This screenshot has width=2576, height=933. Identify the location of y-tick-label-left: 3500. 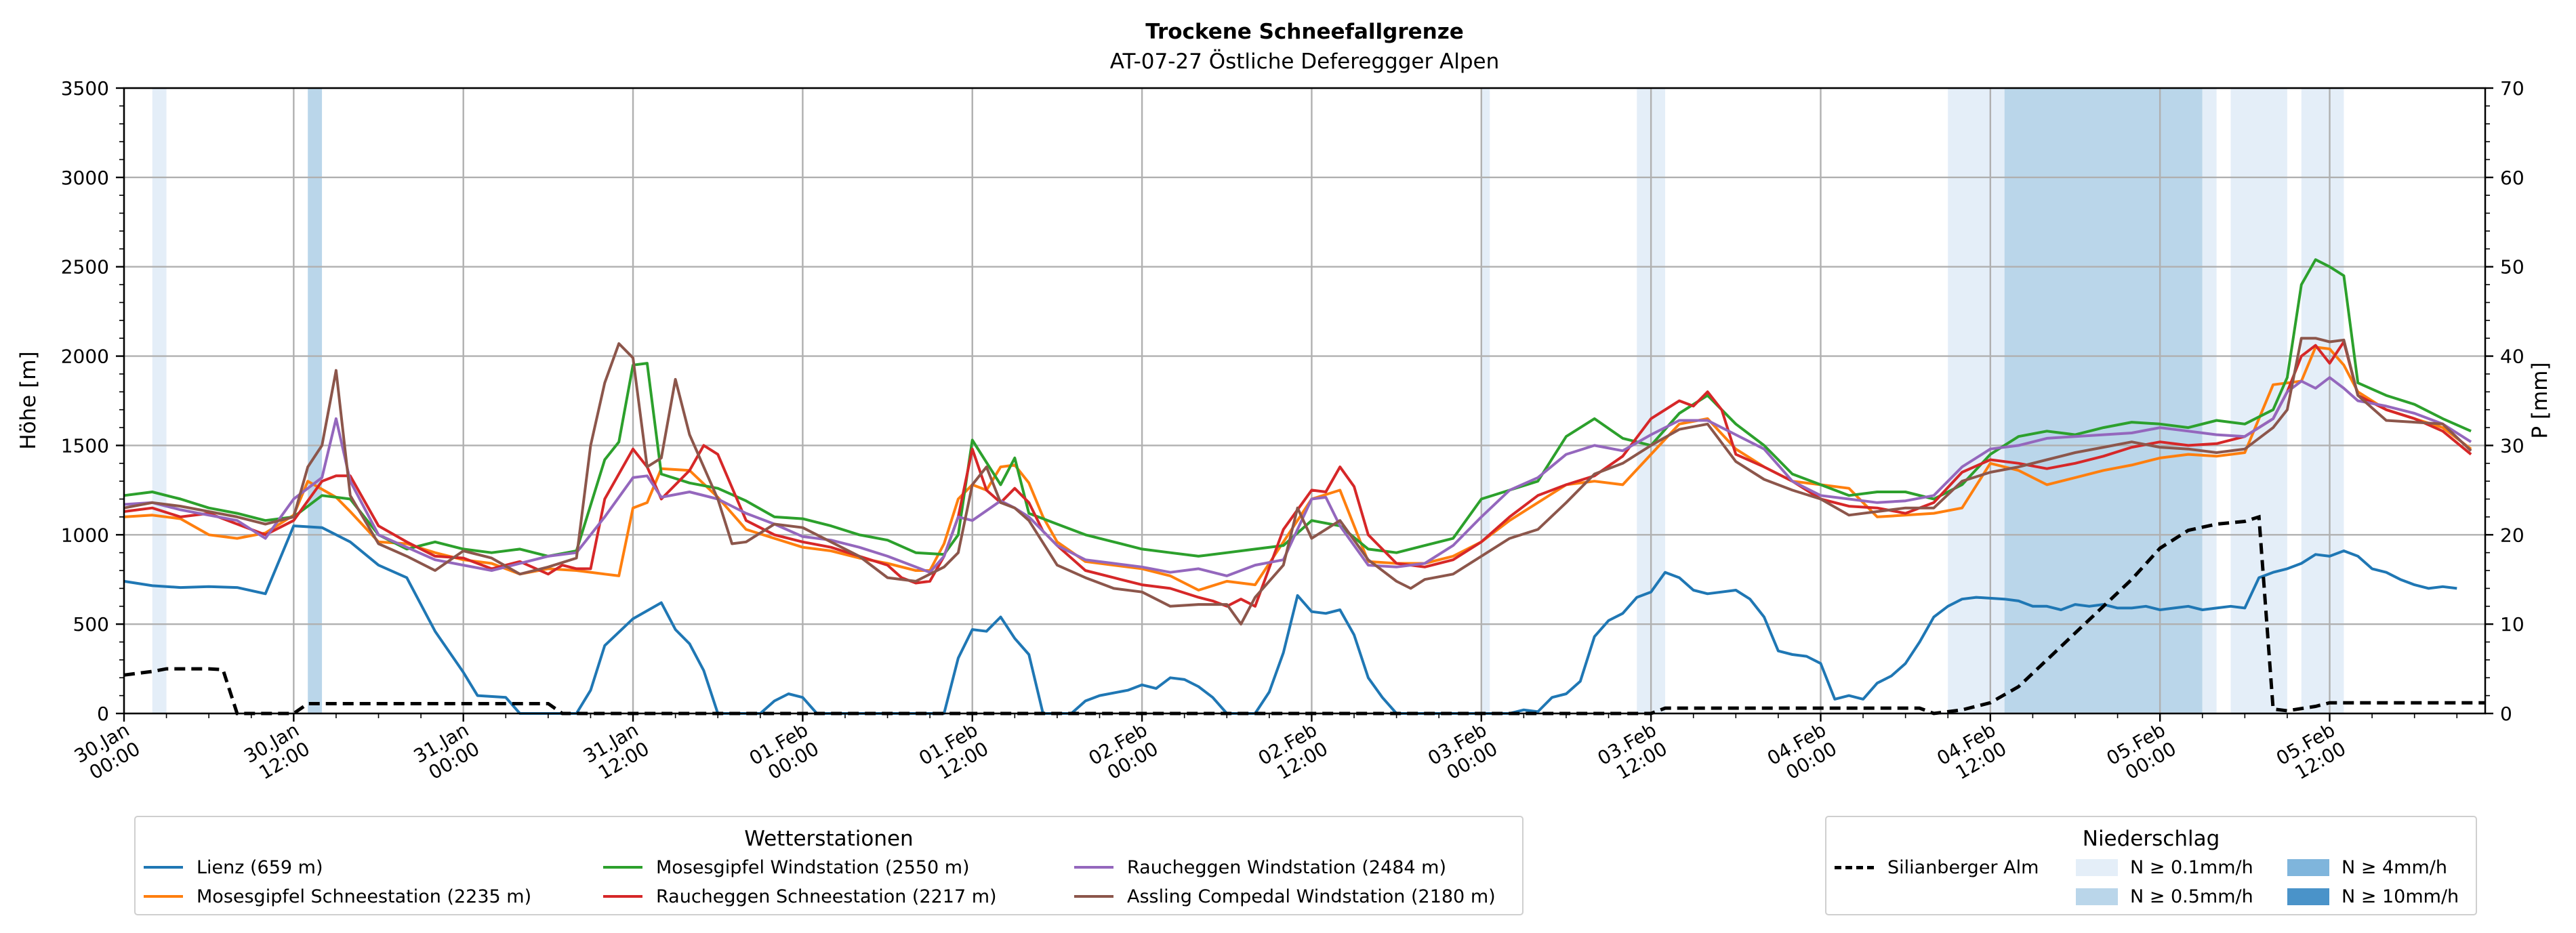
(85, 88).